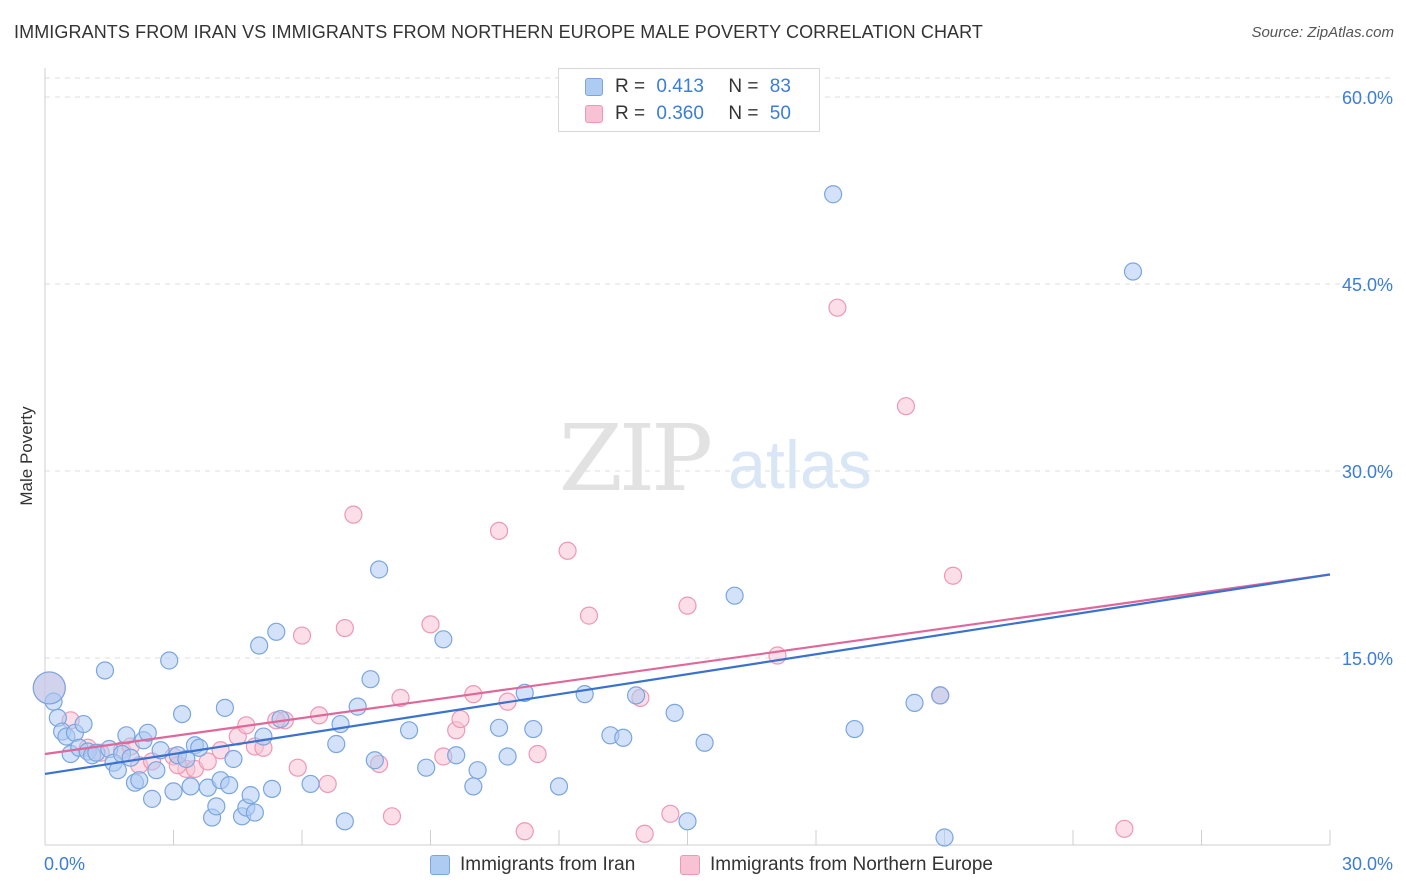 Image resolution: width=1406 pixels, height=892 pixels. I want to click on watermark-atlas: atlas, so click(800, 465).